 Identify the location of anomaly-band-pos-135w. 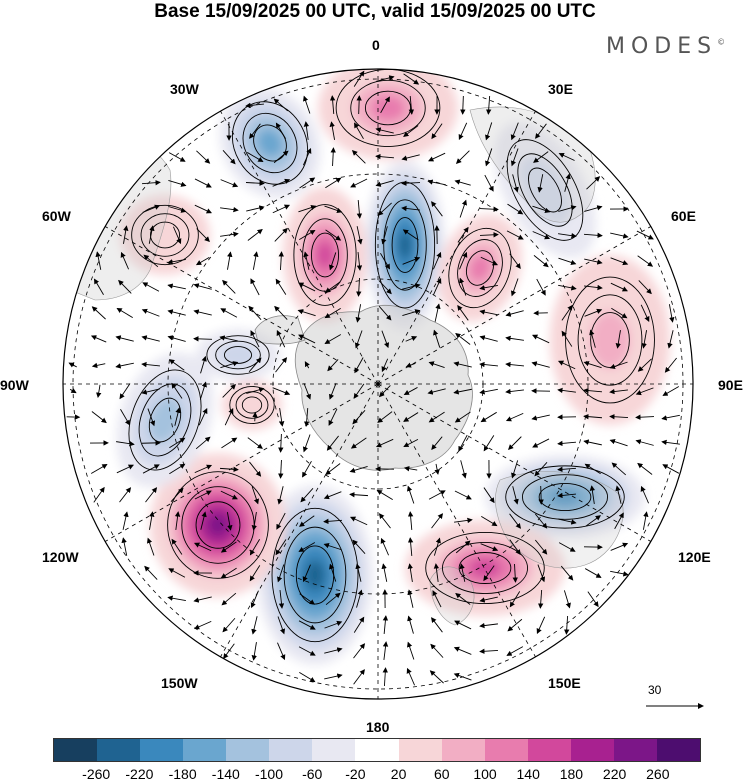
(218, 525).